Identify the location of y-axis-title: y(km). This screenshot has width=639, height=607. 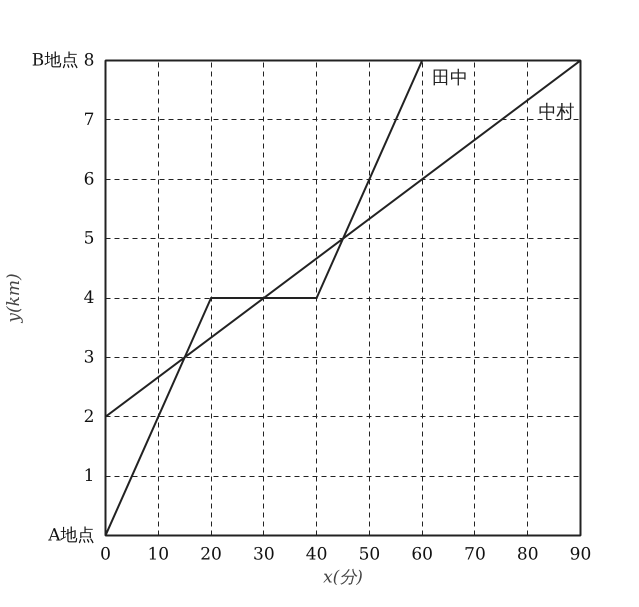
(14, 298).